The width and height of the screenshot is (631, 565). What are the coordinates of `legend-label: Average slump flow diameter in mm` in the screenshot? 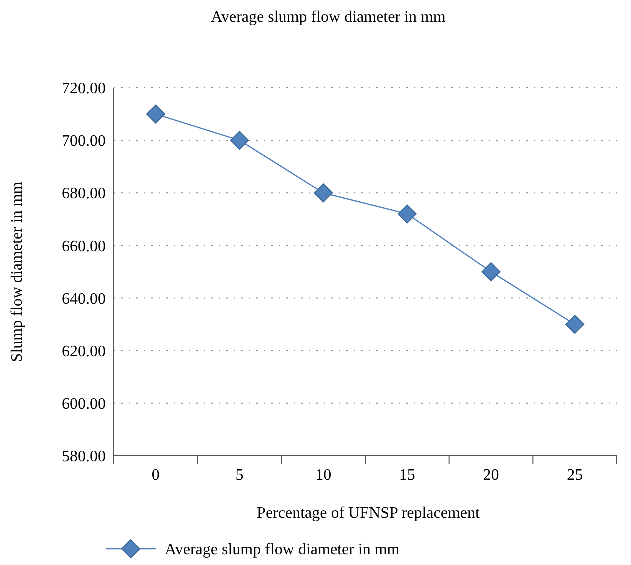 It's located at (282, 550).